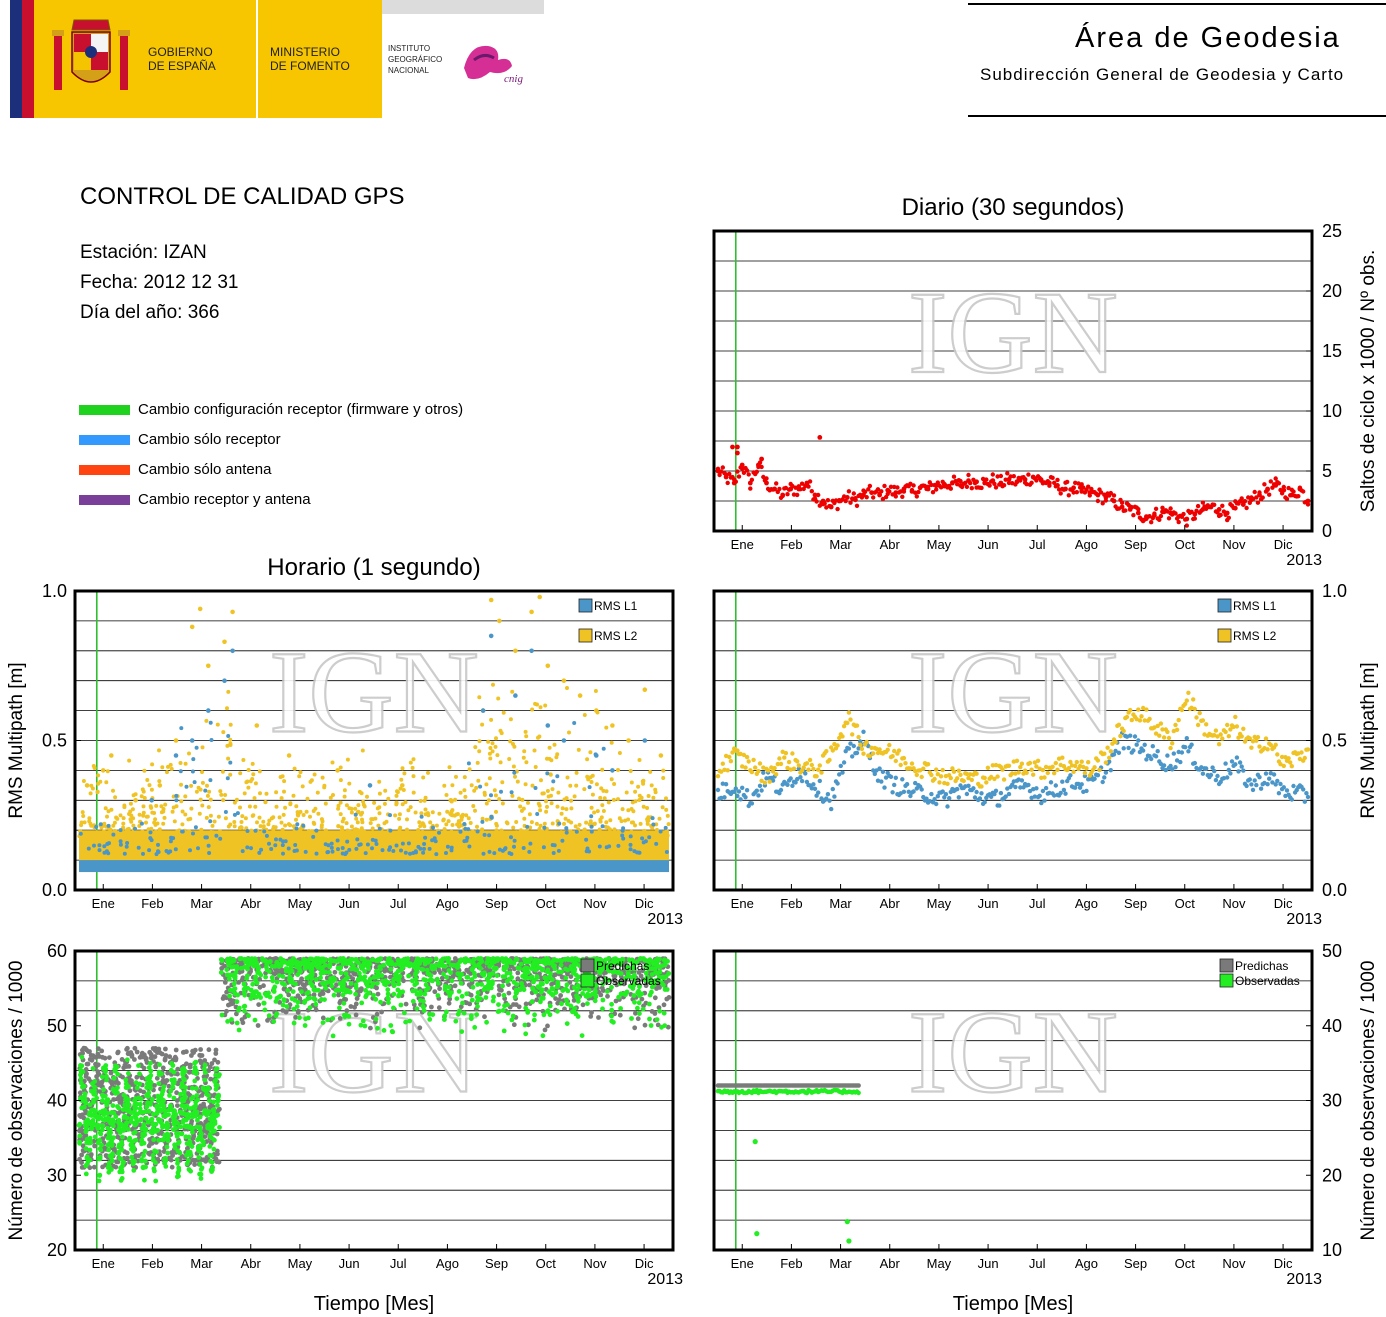 The image size is (1386, 1317). I want to click on data-points, so click(1013, 481).